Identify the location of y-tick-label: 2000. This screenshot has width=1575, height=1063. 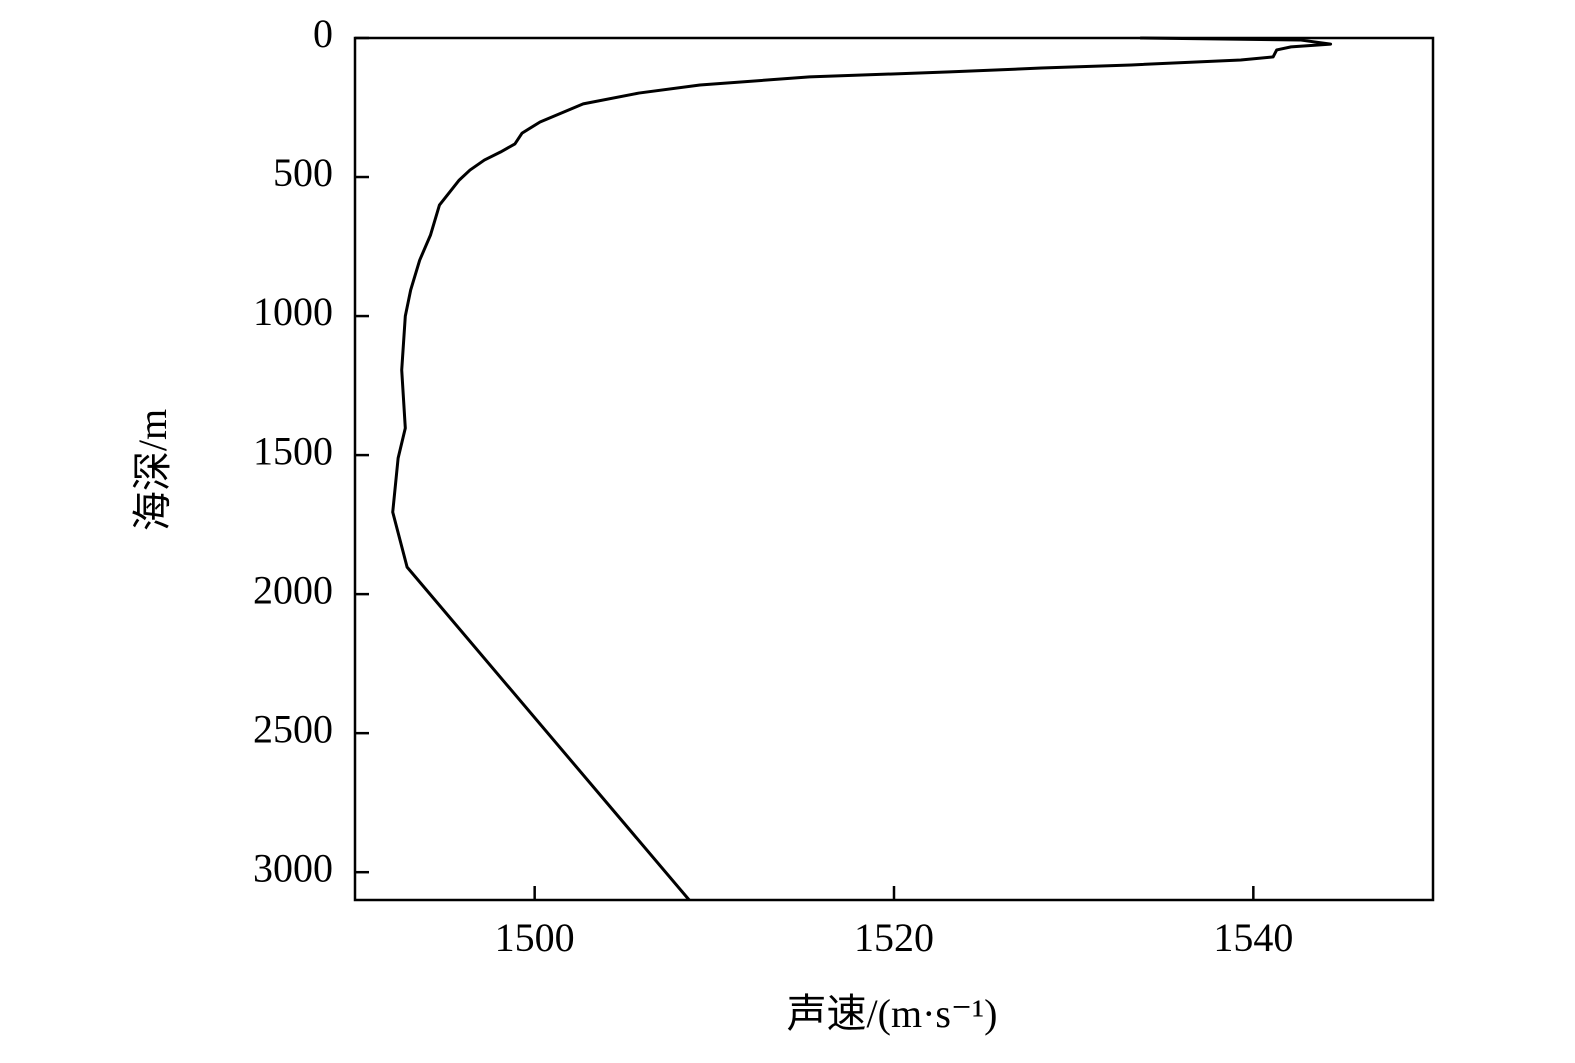
(293, 589).